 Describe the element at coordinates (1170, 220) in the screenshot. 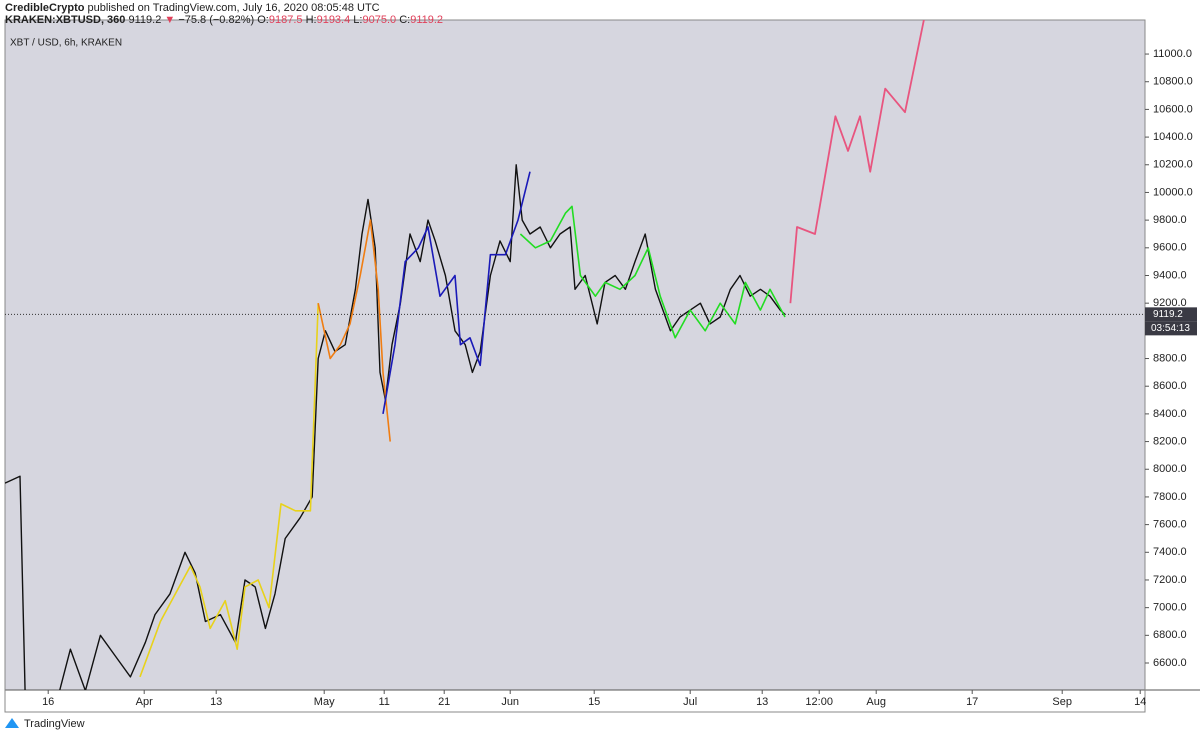

I see `y-tick-label: 9800.0` at that location.